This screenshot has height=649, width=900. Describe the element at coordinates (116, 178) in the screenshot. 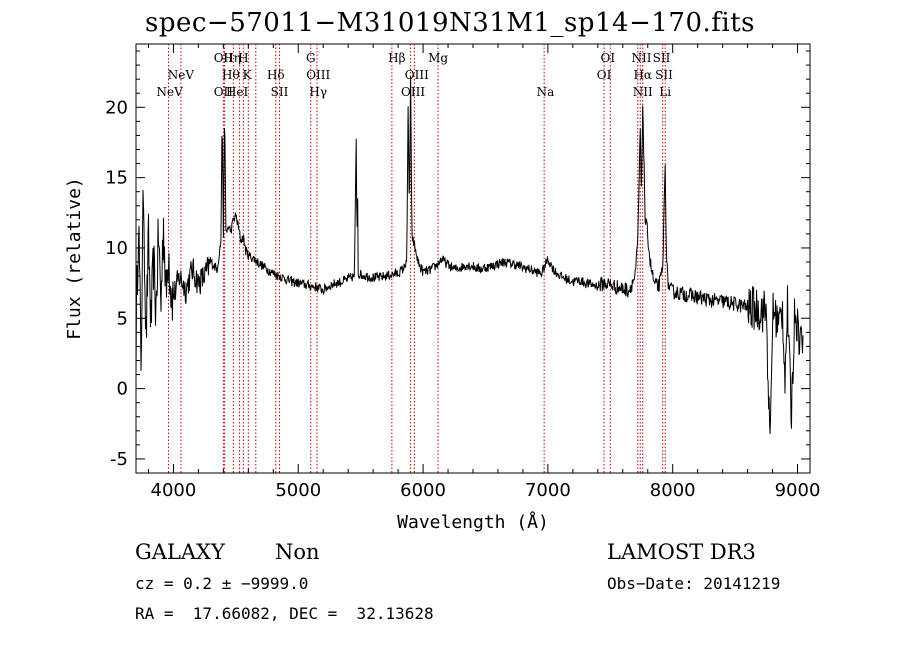

I see `y-tick-label: 15` at that location.